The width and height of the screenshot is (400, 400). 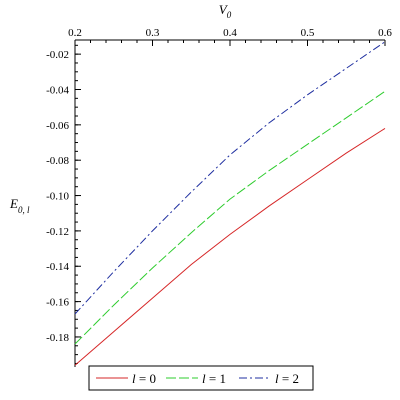 I want to click on y-tick-label-1: -0.04, so click(x=57, y=90).